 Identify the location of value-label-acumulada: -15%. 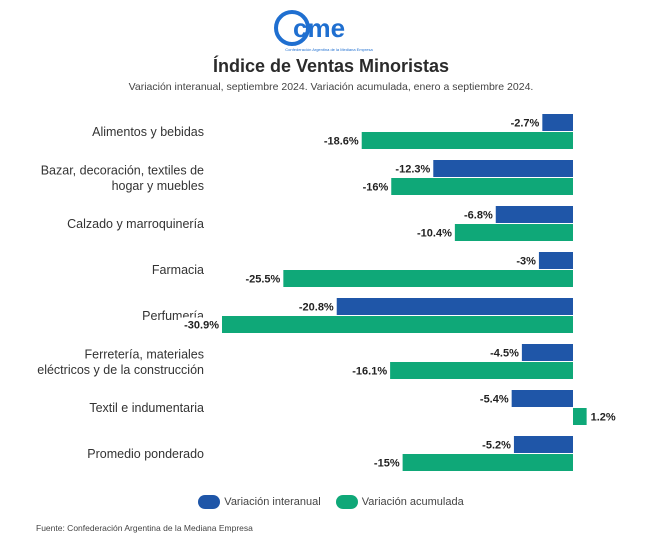
(387, 464).